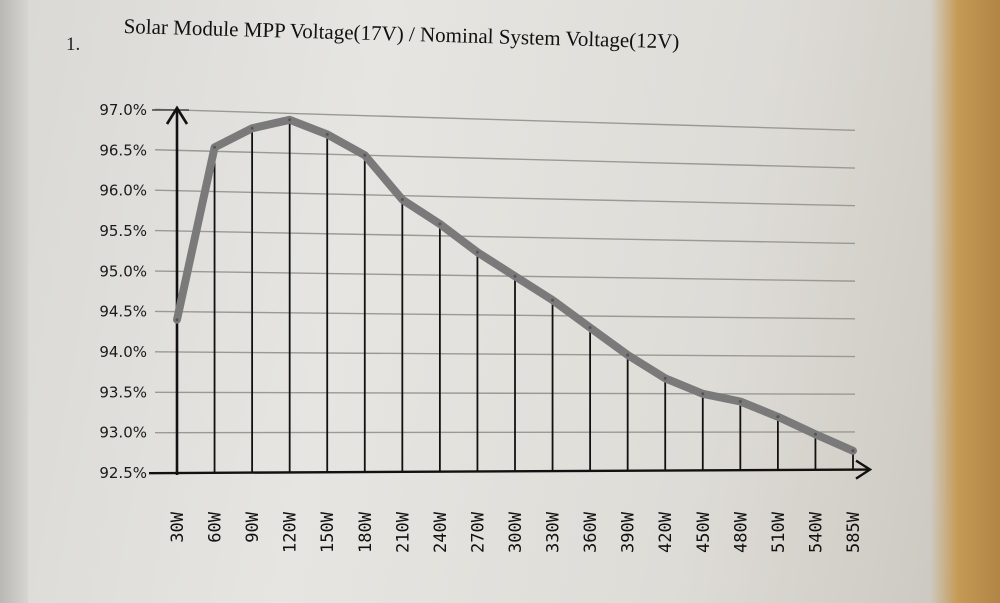  I want to click on x-axis-arrow, so click(864, 469).